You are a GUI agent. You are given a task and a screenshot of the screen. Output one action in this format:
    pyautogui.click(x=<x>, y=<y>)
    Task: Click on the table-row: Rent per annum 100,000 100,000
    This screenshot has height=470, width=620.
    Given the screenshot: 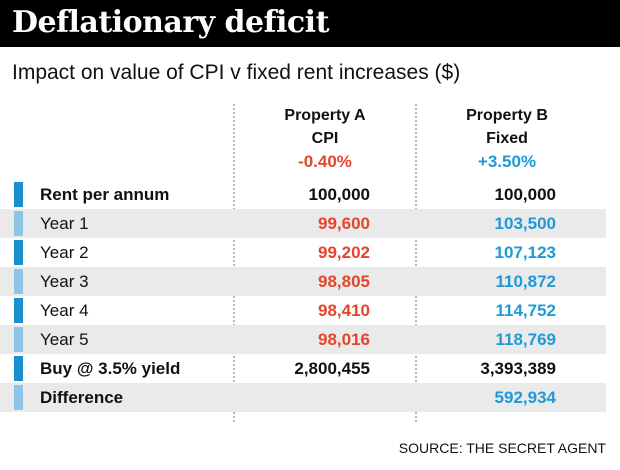 What is the action you would take?
    pyautogui.click(x=303, y=194)
    